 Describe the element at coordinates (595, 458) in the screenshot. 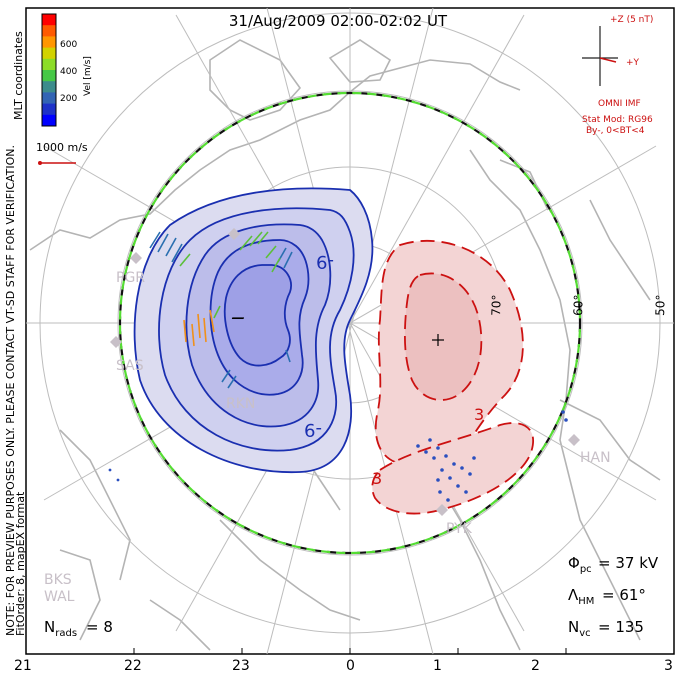

I see `station-han: HAN` at that location.